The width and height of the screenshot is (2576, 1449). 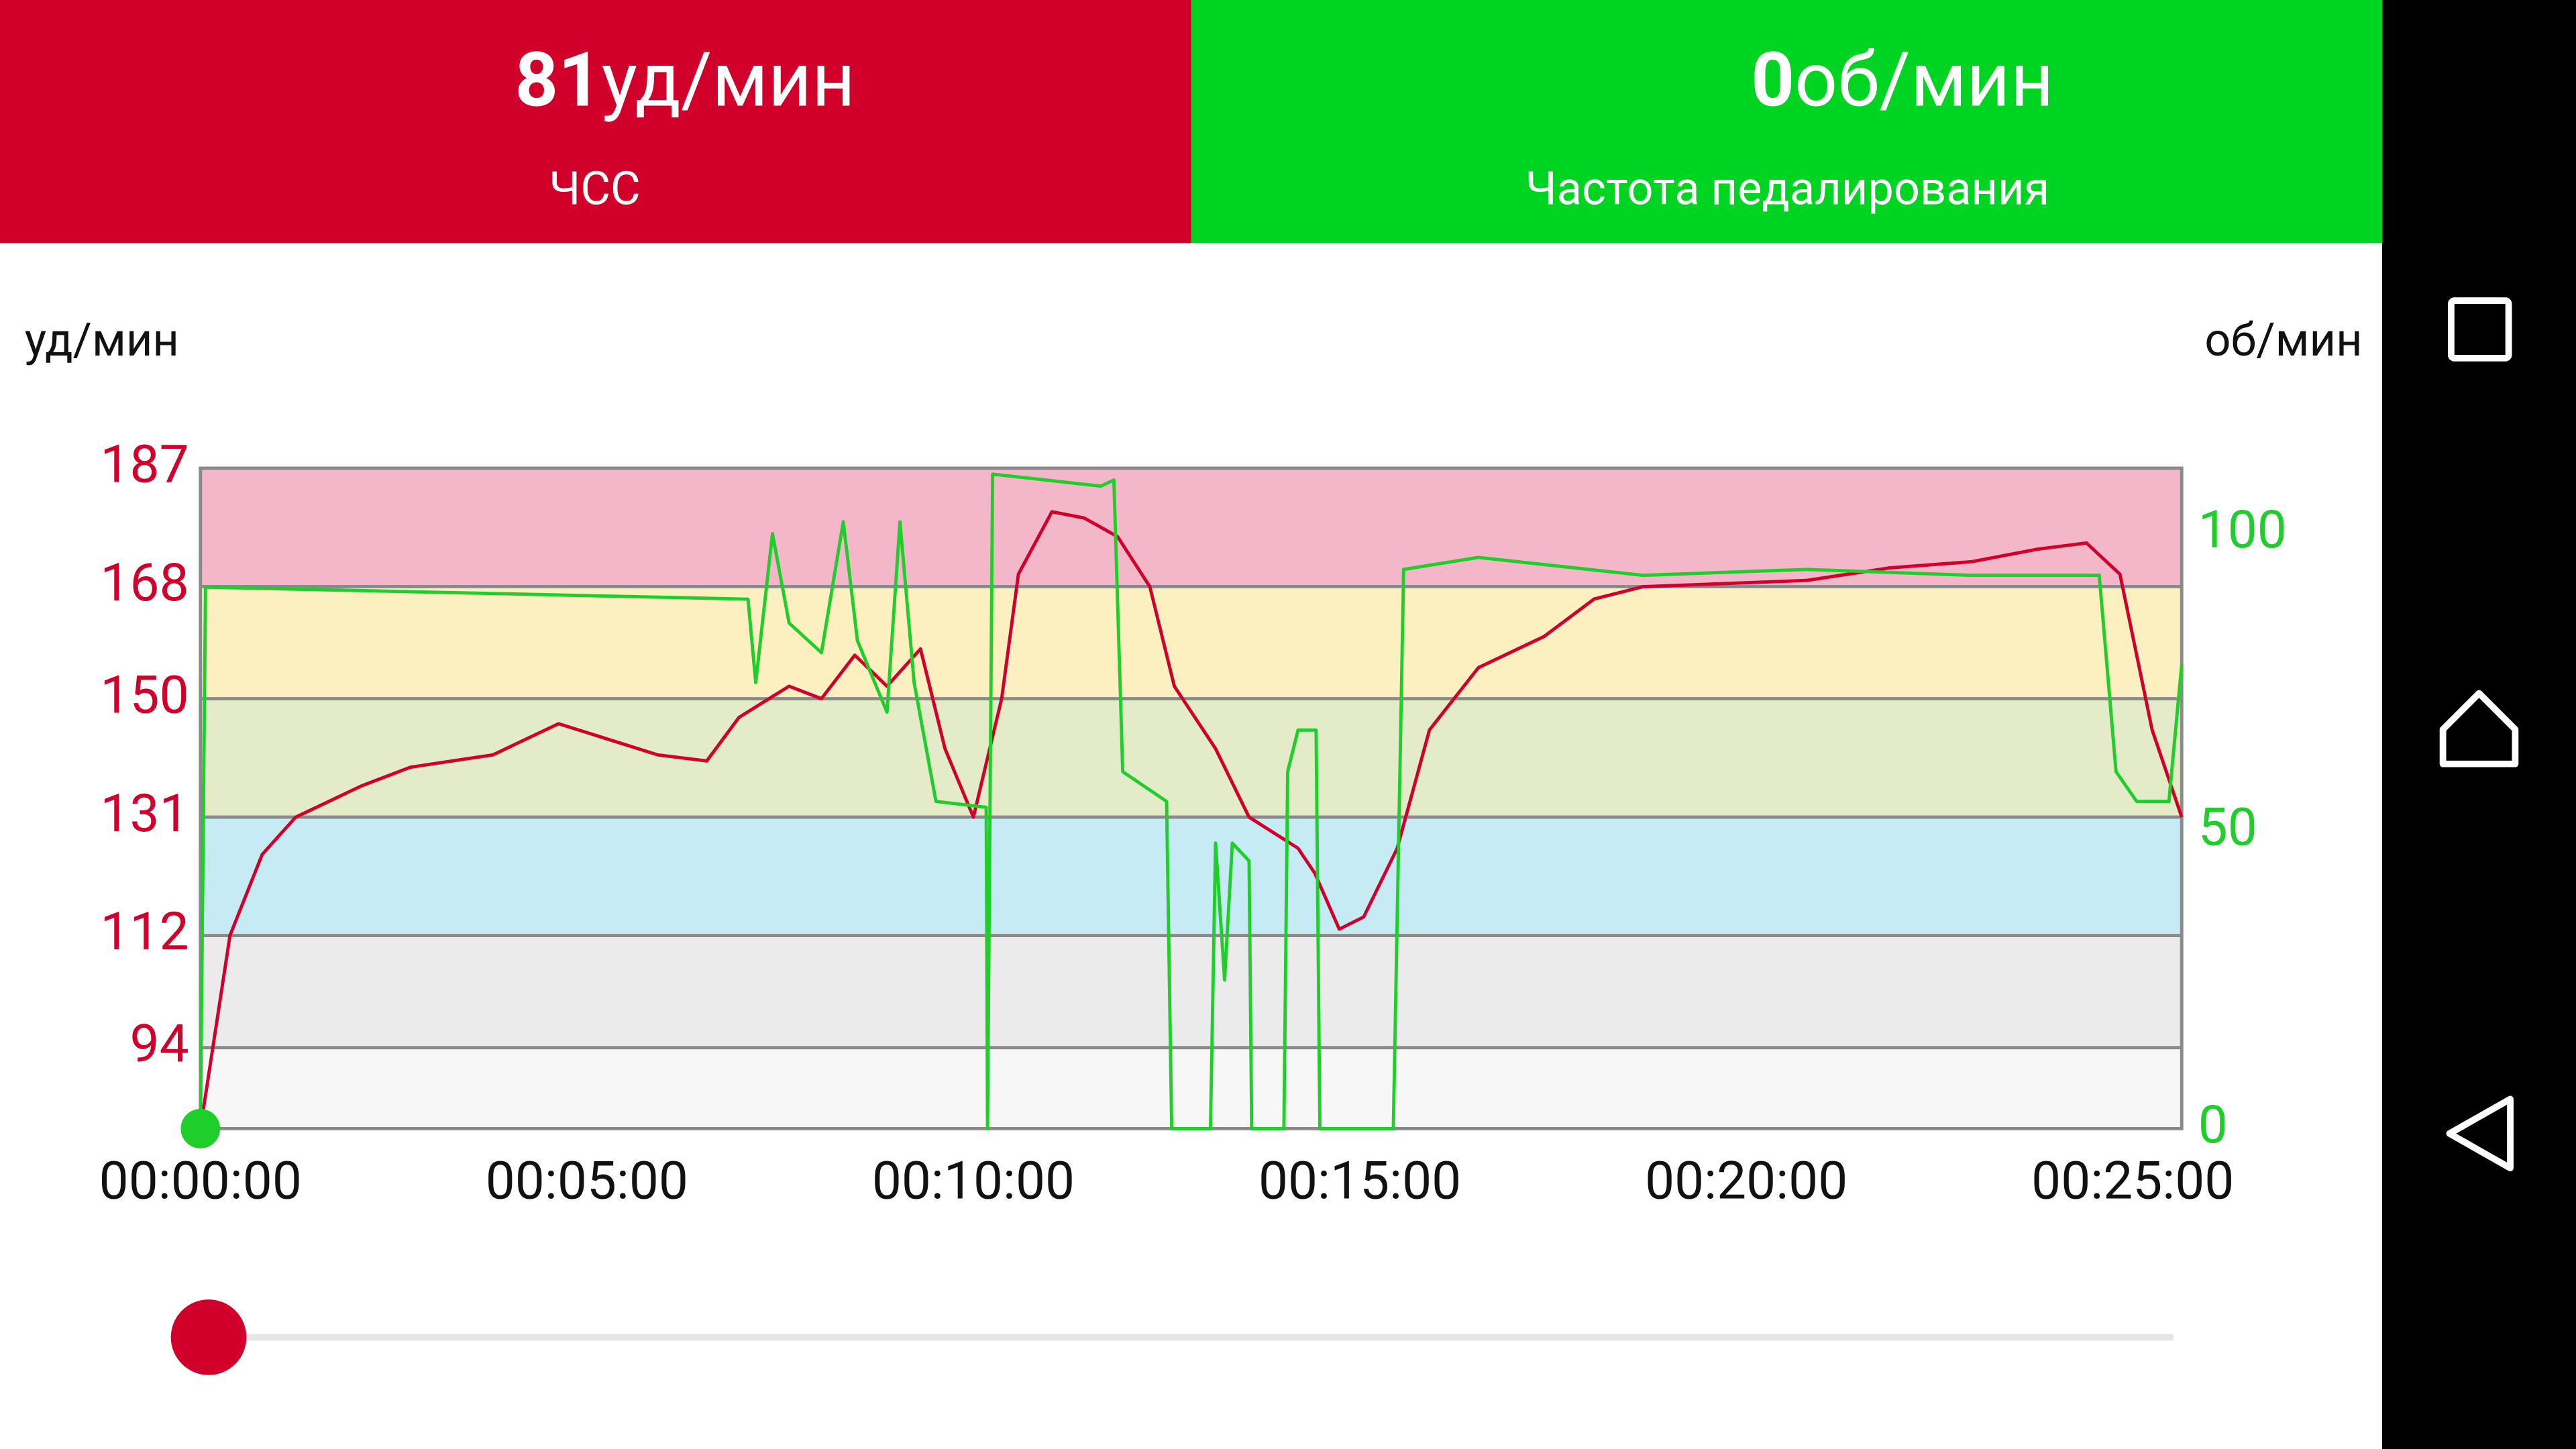 What do you see at coordinates (2132, 1181) in the screenshot?
I see `x-tick-label: 00:25:00` at bounding box center [2132, 1181].